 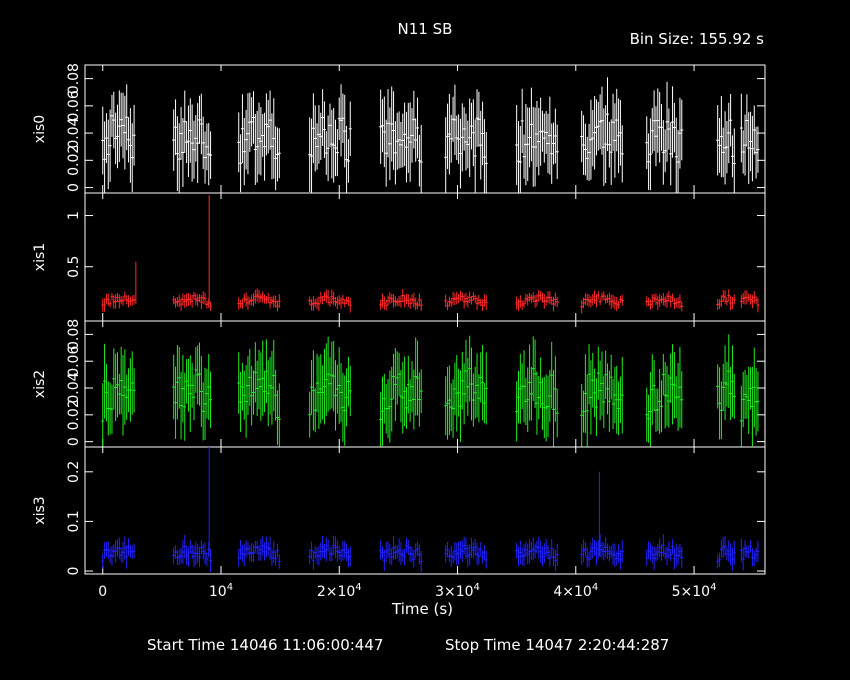 What do you see at coordinates (265, 645) in the screenshot?
I see `start-time-label: Start Time 14046 11:06:00:447` at bounding box center [265, 645].